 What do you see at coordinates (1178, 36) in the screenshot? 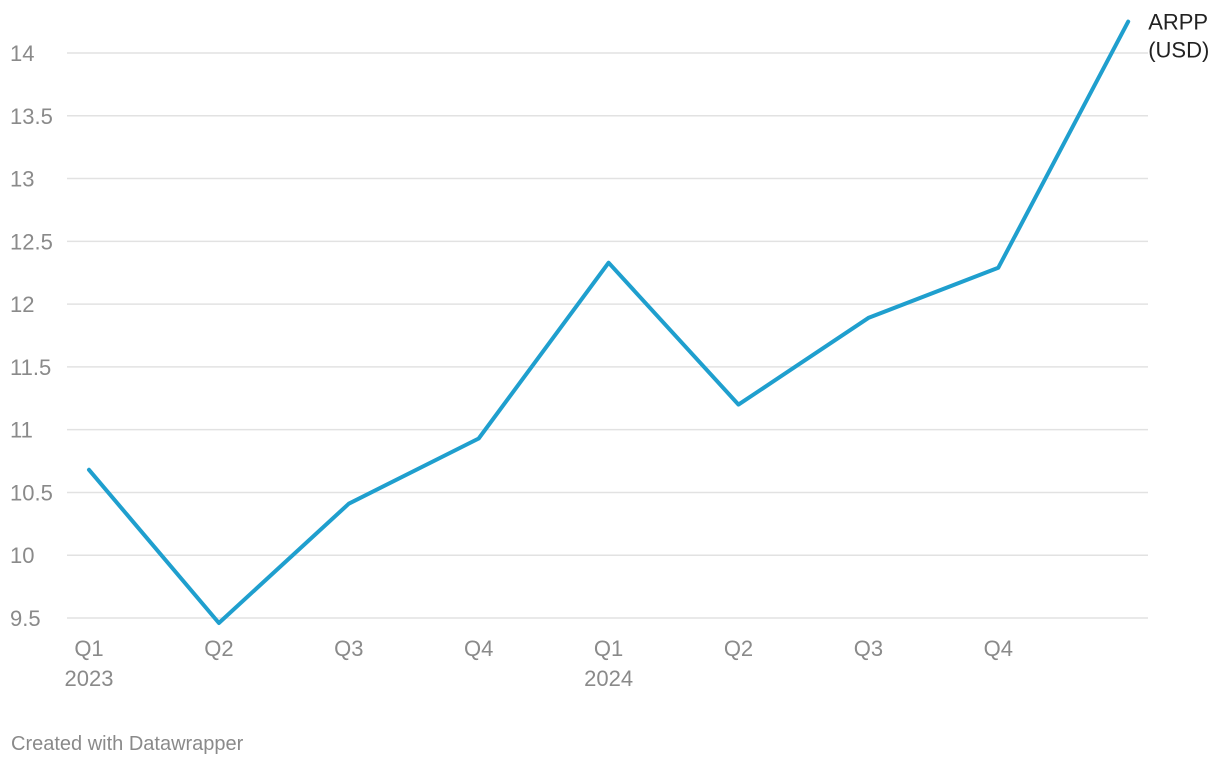
I see `series-label: ARPP (USD)` at bounding box center [1178, 36].